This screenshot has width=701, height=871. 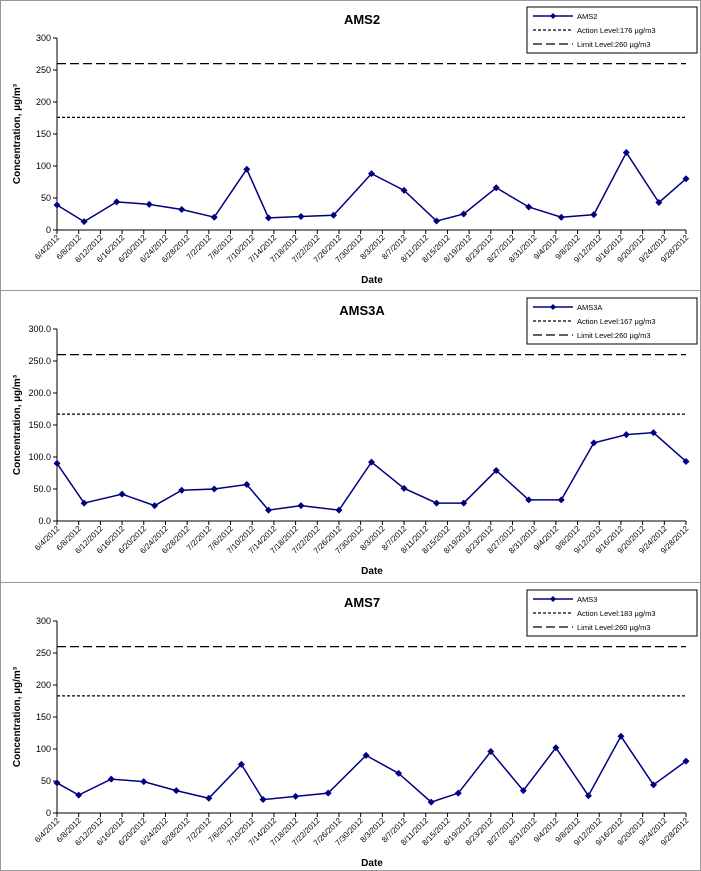 What do you see at coordinates (589, 307) in the screenshot?
I see `legend-label: AMS3A` at bounding box center [589, 307].